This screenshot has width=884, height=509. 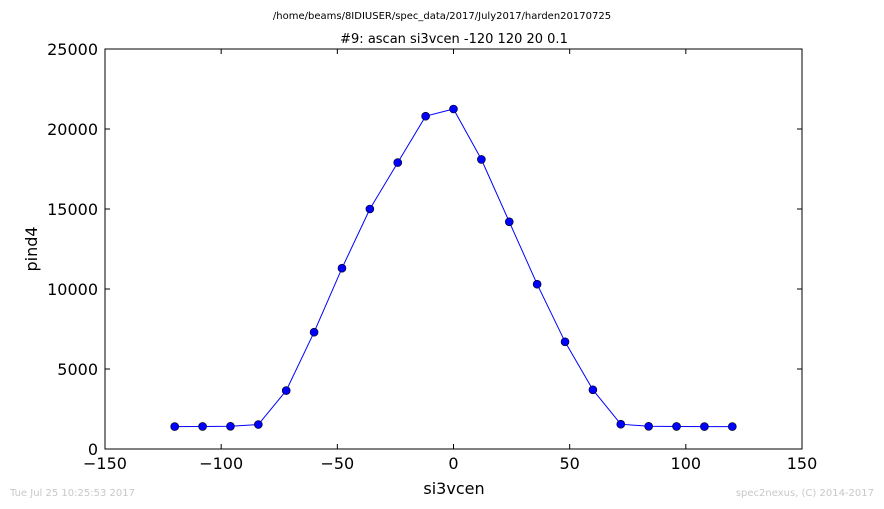 What do you see at coordinates (93, 449) in the screenshot?
I see `y-tick-label: 0` at bounding box center [93, 449].